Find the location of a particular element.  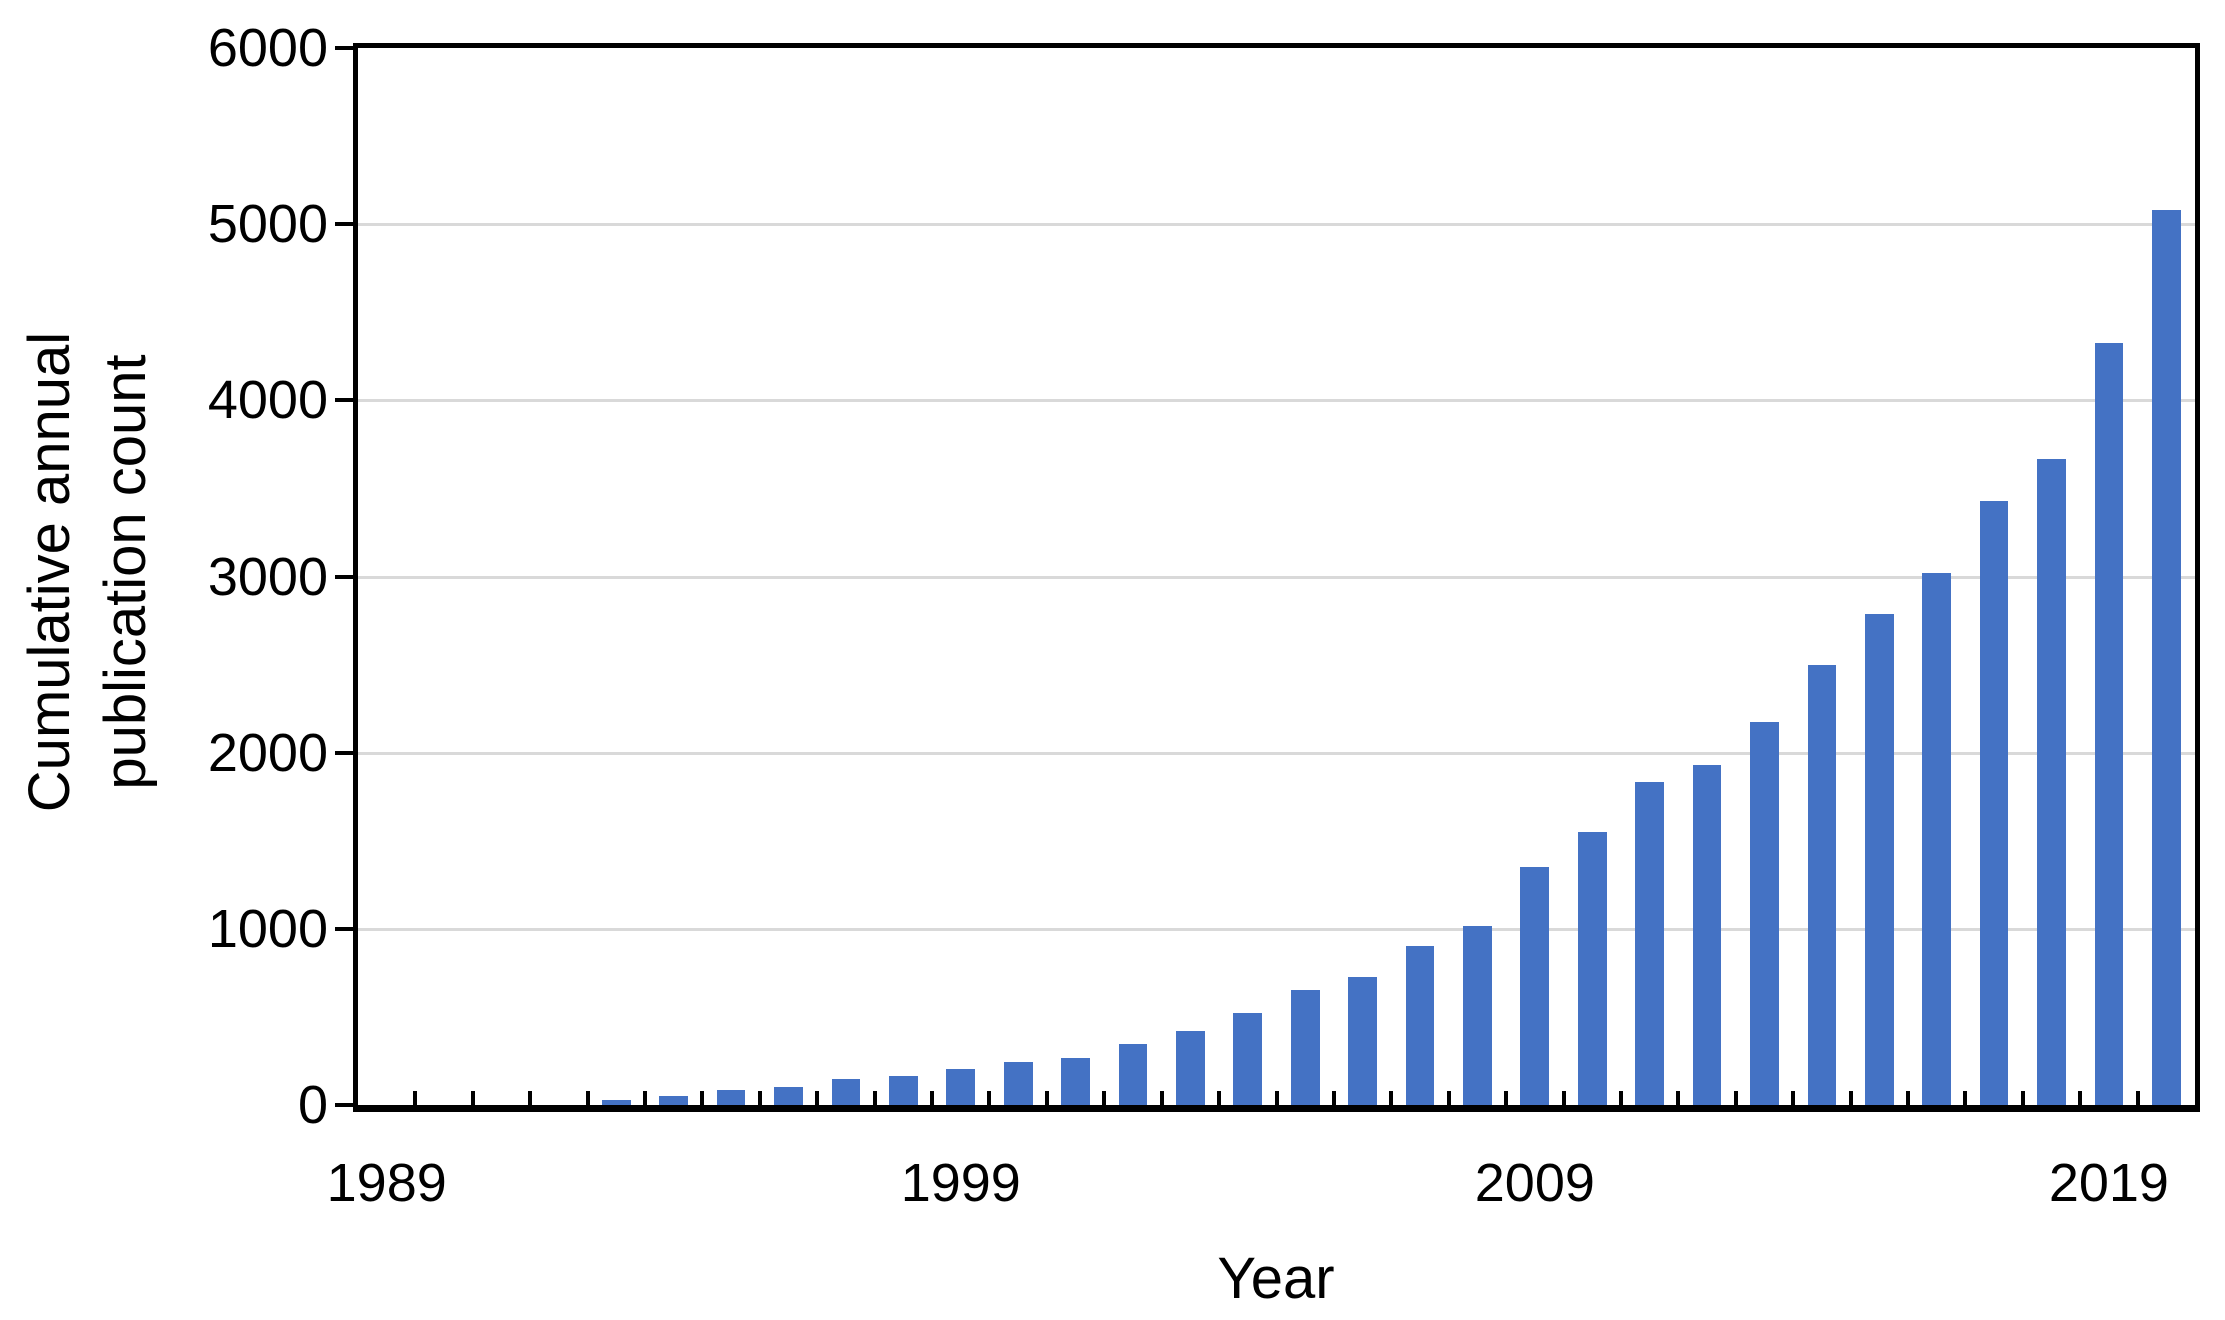

bar-2011 is located at coordinates (1649, 943).